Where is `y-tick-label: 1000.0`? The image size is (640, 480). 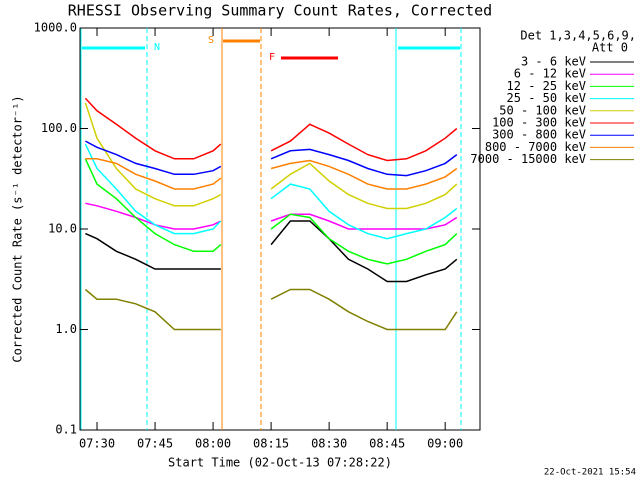 y-tick-label: 1000.0 is located at coordinates (55, 28).